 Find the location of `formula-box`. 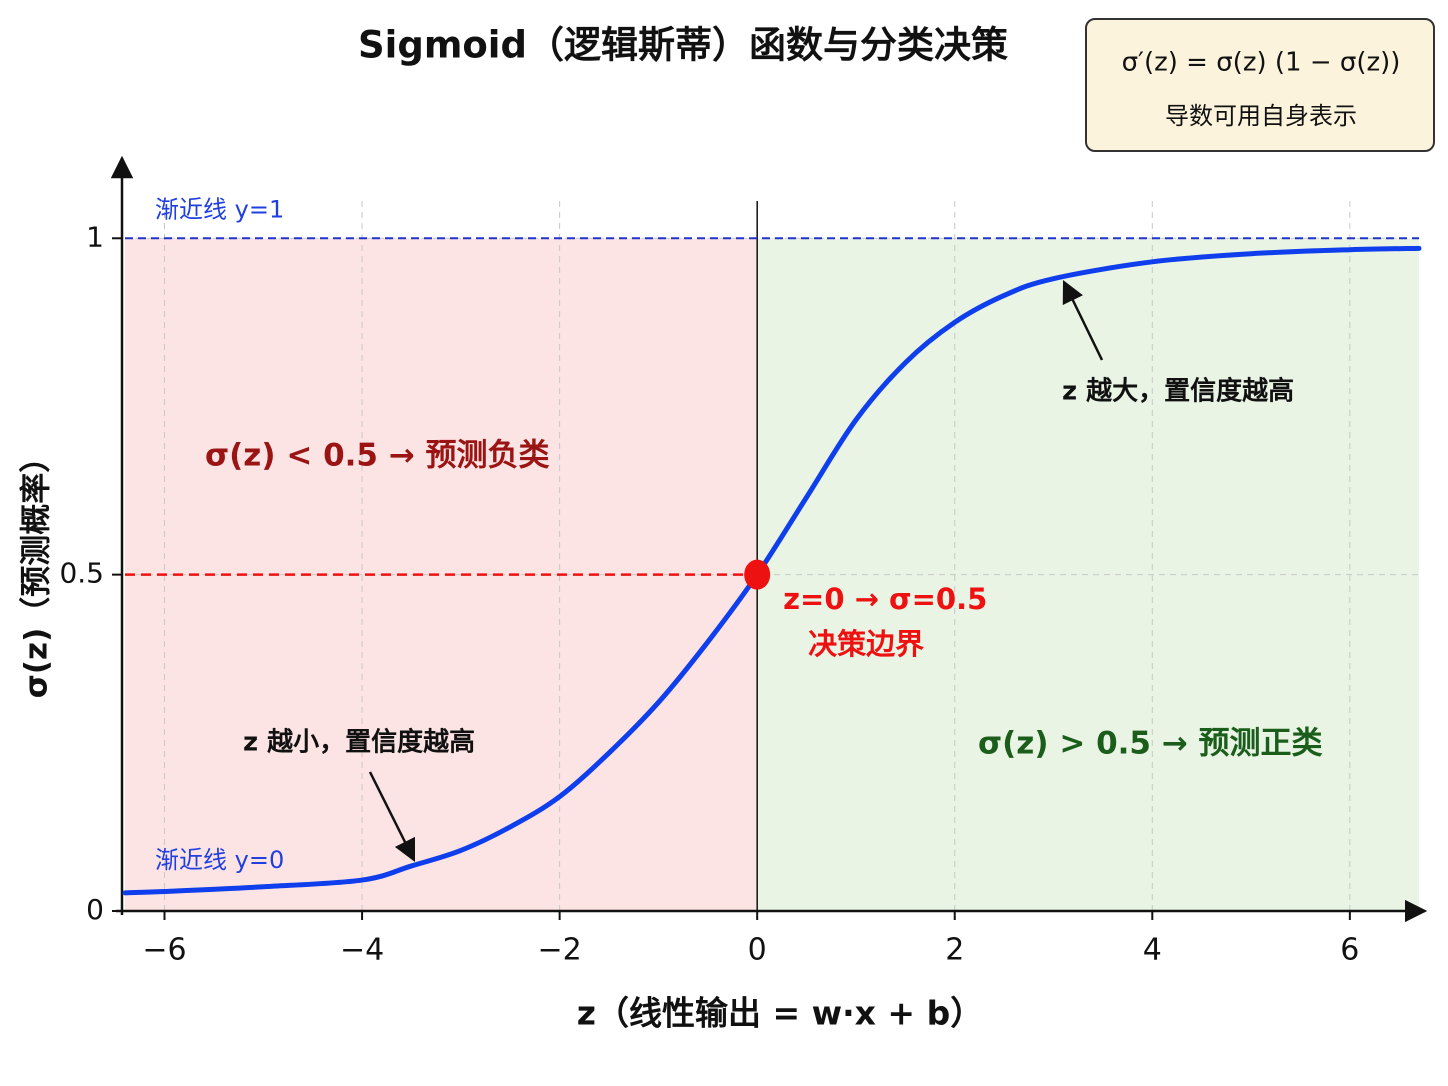

formula-box is located at coordinates (1260, 85).